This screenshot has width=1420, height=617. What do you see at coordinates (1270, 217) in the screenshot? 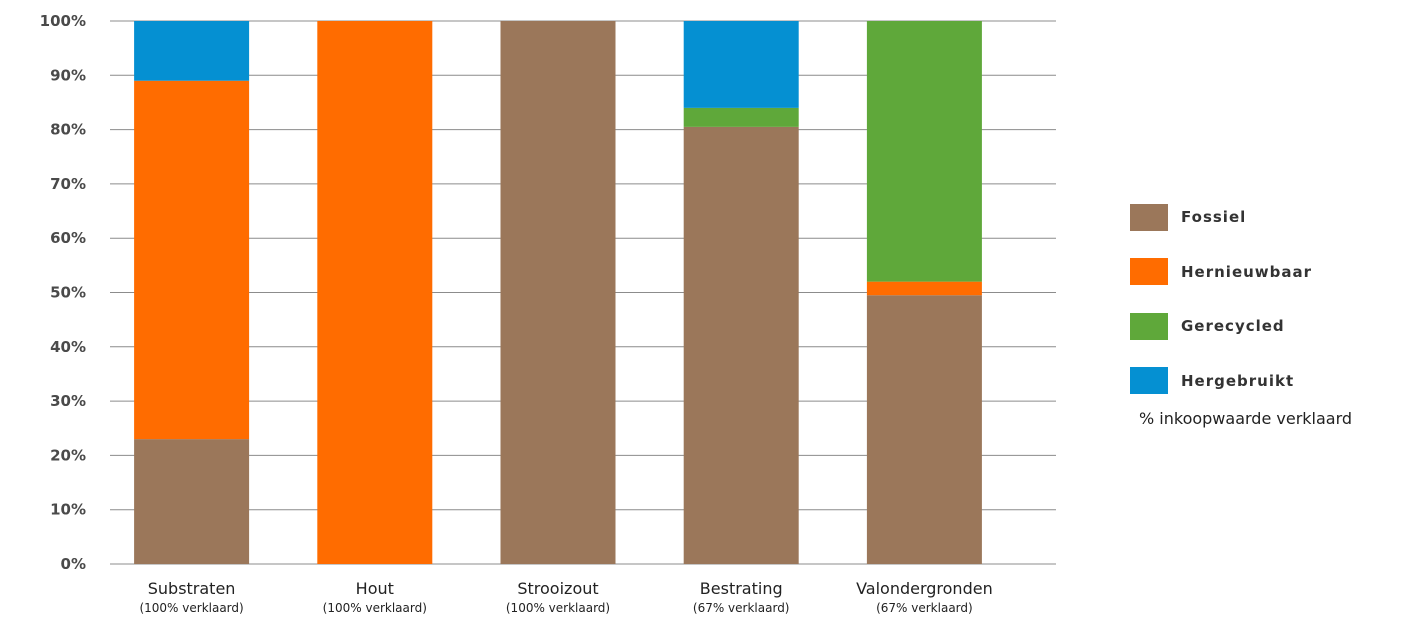
I see `legend-item-fossiel: Fossiel` at bounding box center [1270, 217].